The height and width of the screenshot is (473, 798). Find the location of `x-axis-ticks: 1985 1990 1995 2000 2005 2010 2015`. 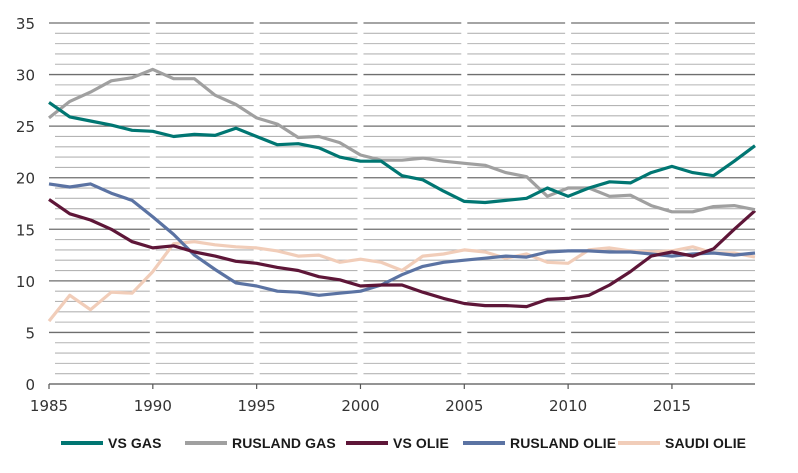

x-axis-ticks: 1985 1990 1995 2000 2005 2010 2015 is located at coordinates (360, 399).